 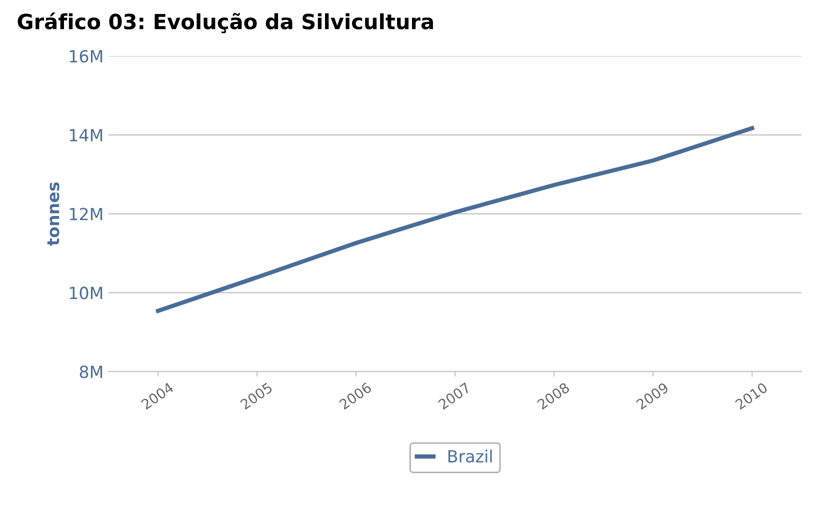 What do you see at coordinates (86, 56) in the screenshot?
I see `y-tick-label: 16M` at bounding box center [86, 56].